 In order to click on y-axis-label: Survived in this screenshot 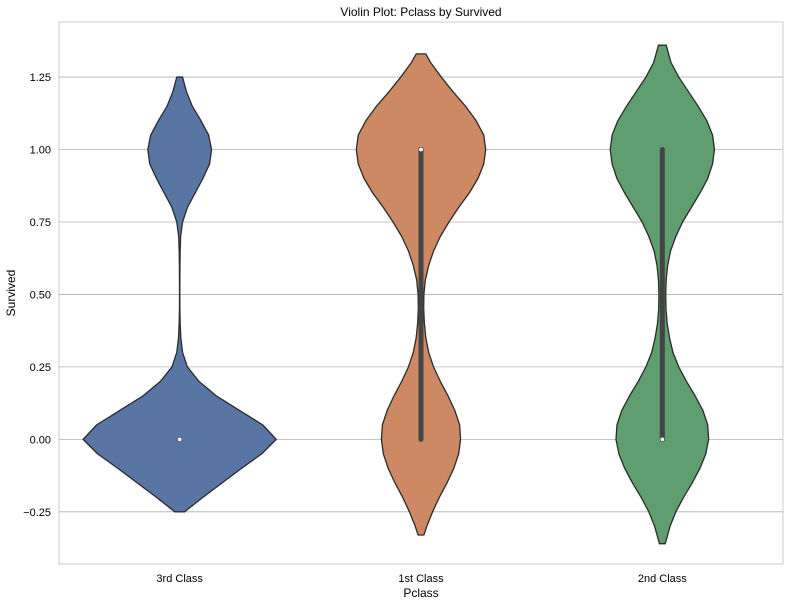, I will do `click(11, 293)`.